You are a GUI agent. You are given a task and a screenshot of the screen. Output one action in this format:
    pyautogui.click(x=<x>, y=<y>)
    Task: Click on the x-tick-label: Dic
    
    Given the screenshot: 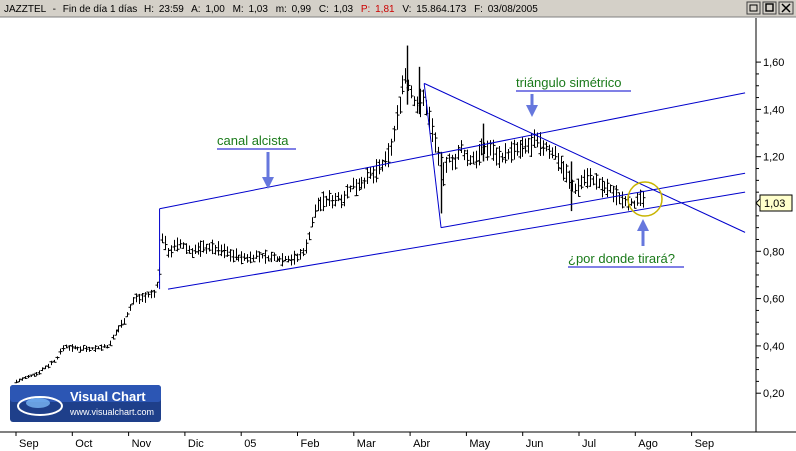 What is the action you would take?
    pyautogui.click(x=196, y=444)
    